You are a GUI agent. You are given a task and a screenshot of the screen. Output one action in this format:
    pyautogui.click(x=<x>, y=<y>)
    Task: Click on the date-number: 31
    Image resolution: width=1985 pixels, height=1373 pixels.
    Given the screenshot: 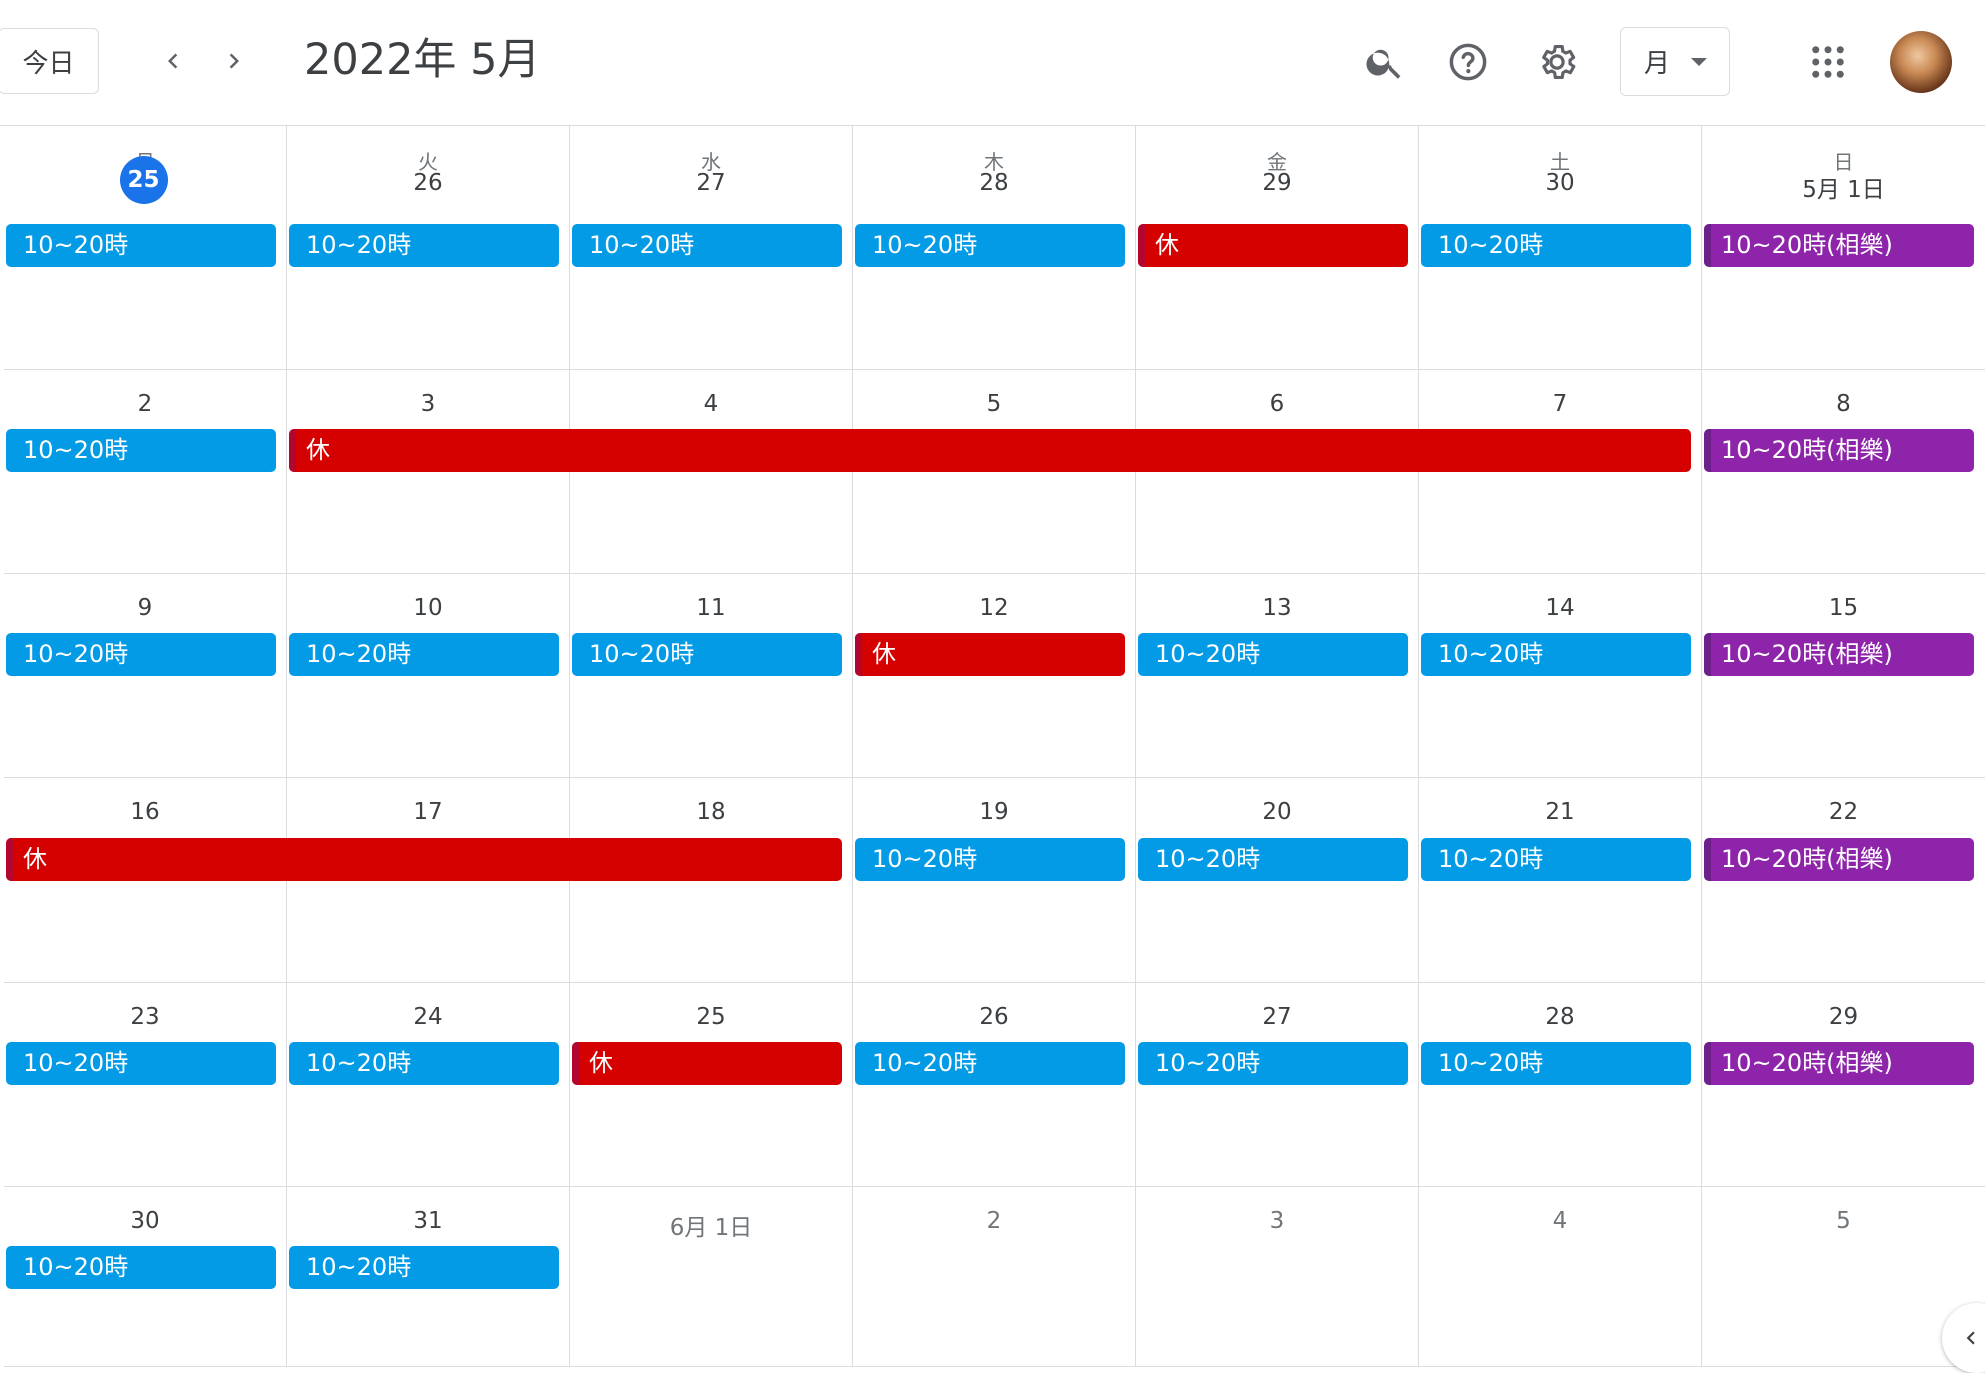 What is the action you would take?
    pyautogui.click(x=428, y=1221)
    